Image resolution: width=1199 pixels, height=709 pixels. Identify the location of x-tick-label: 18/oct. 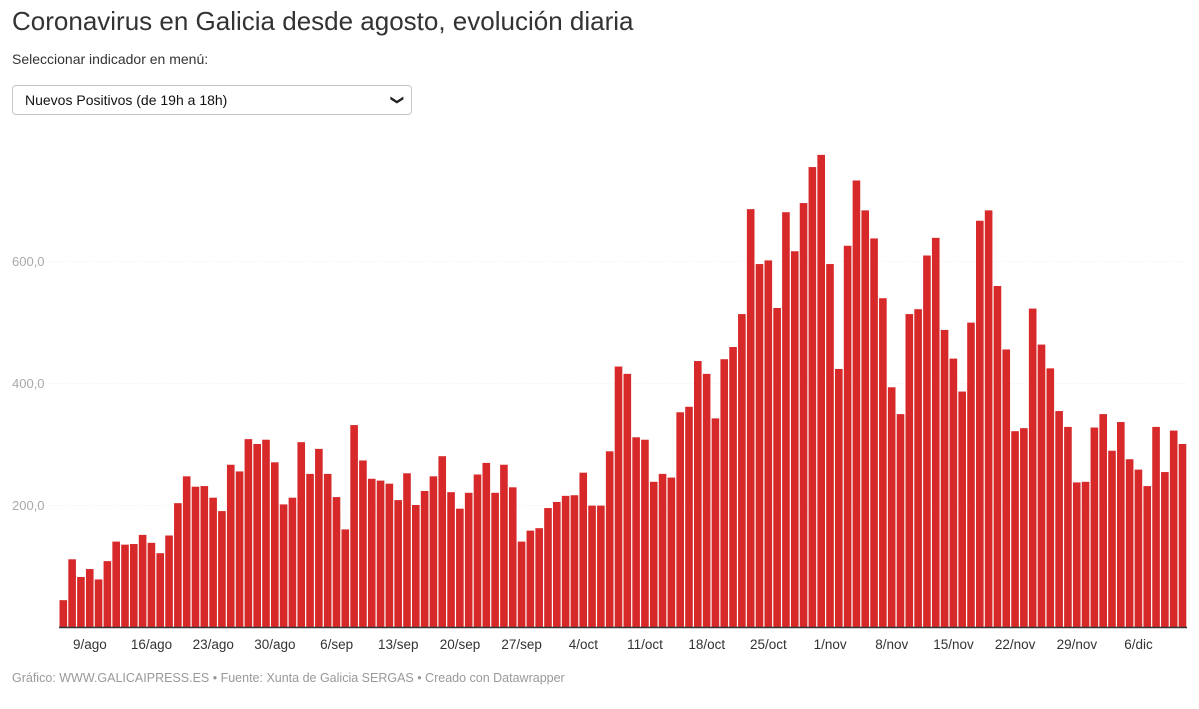
(706, 644).